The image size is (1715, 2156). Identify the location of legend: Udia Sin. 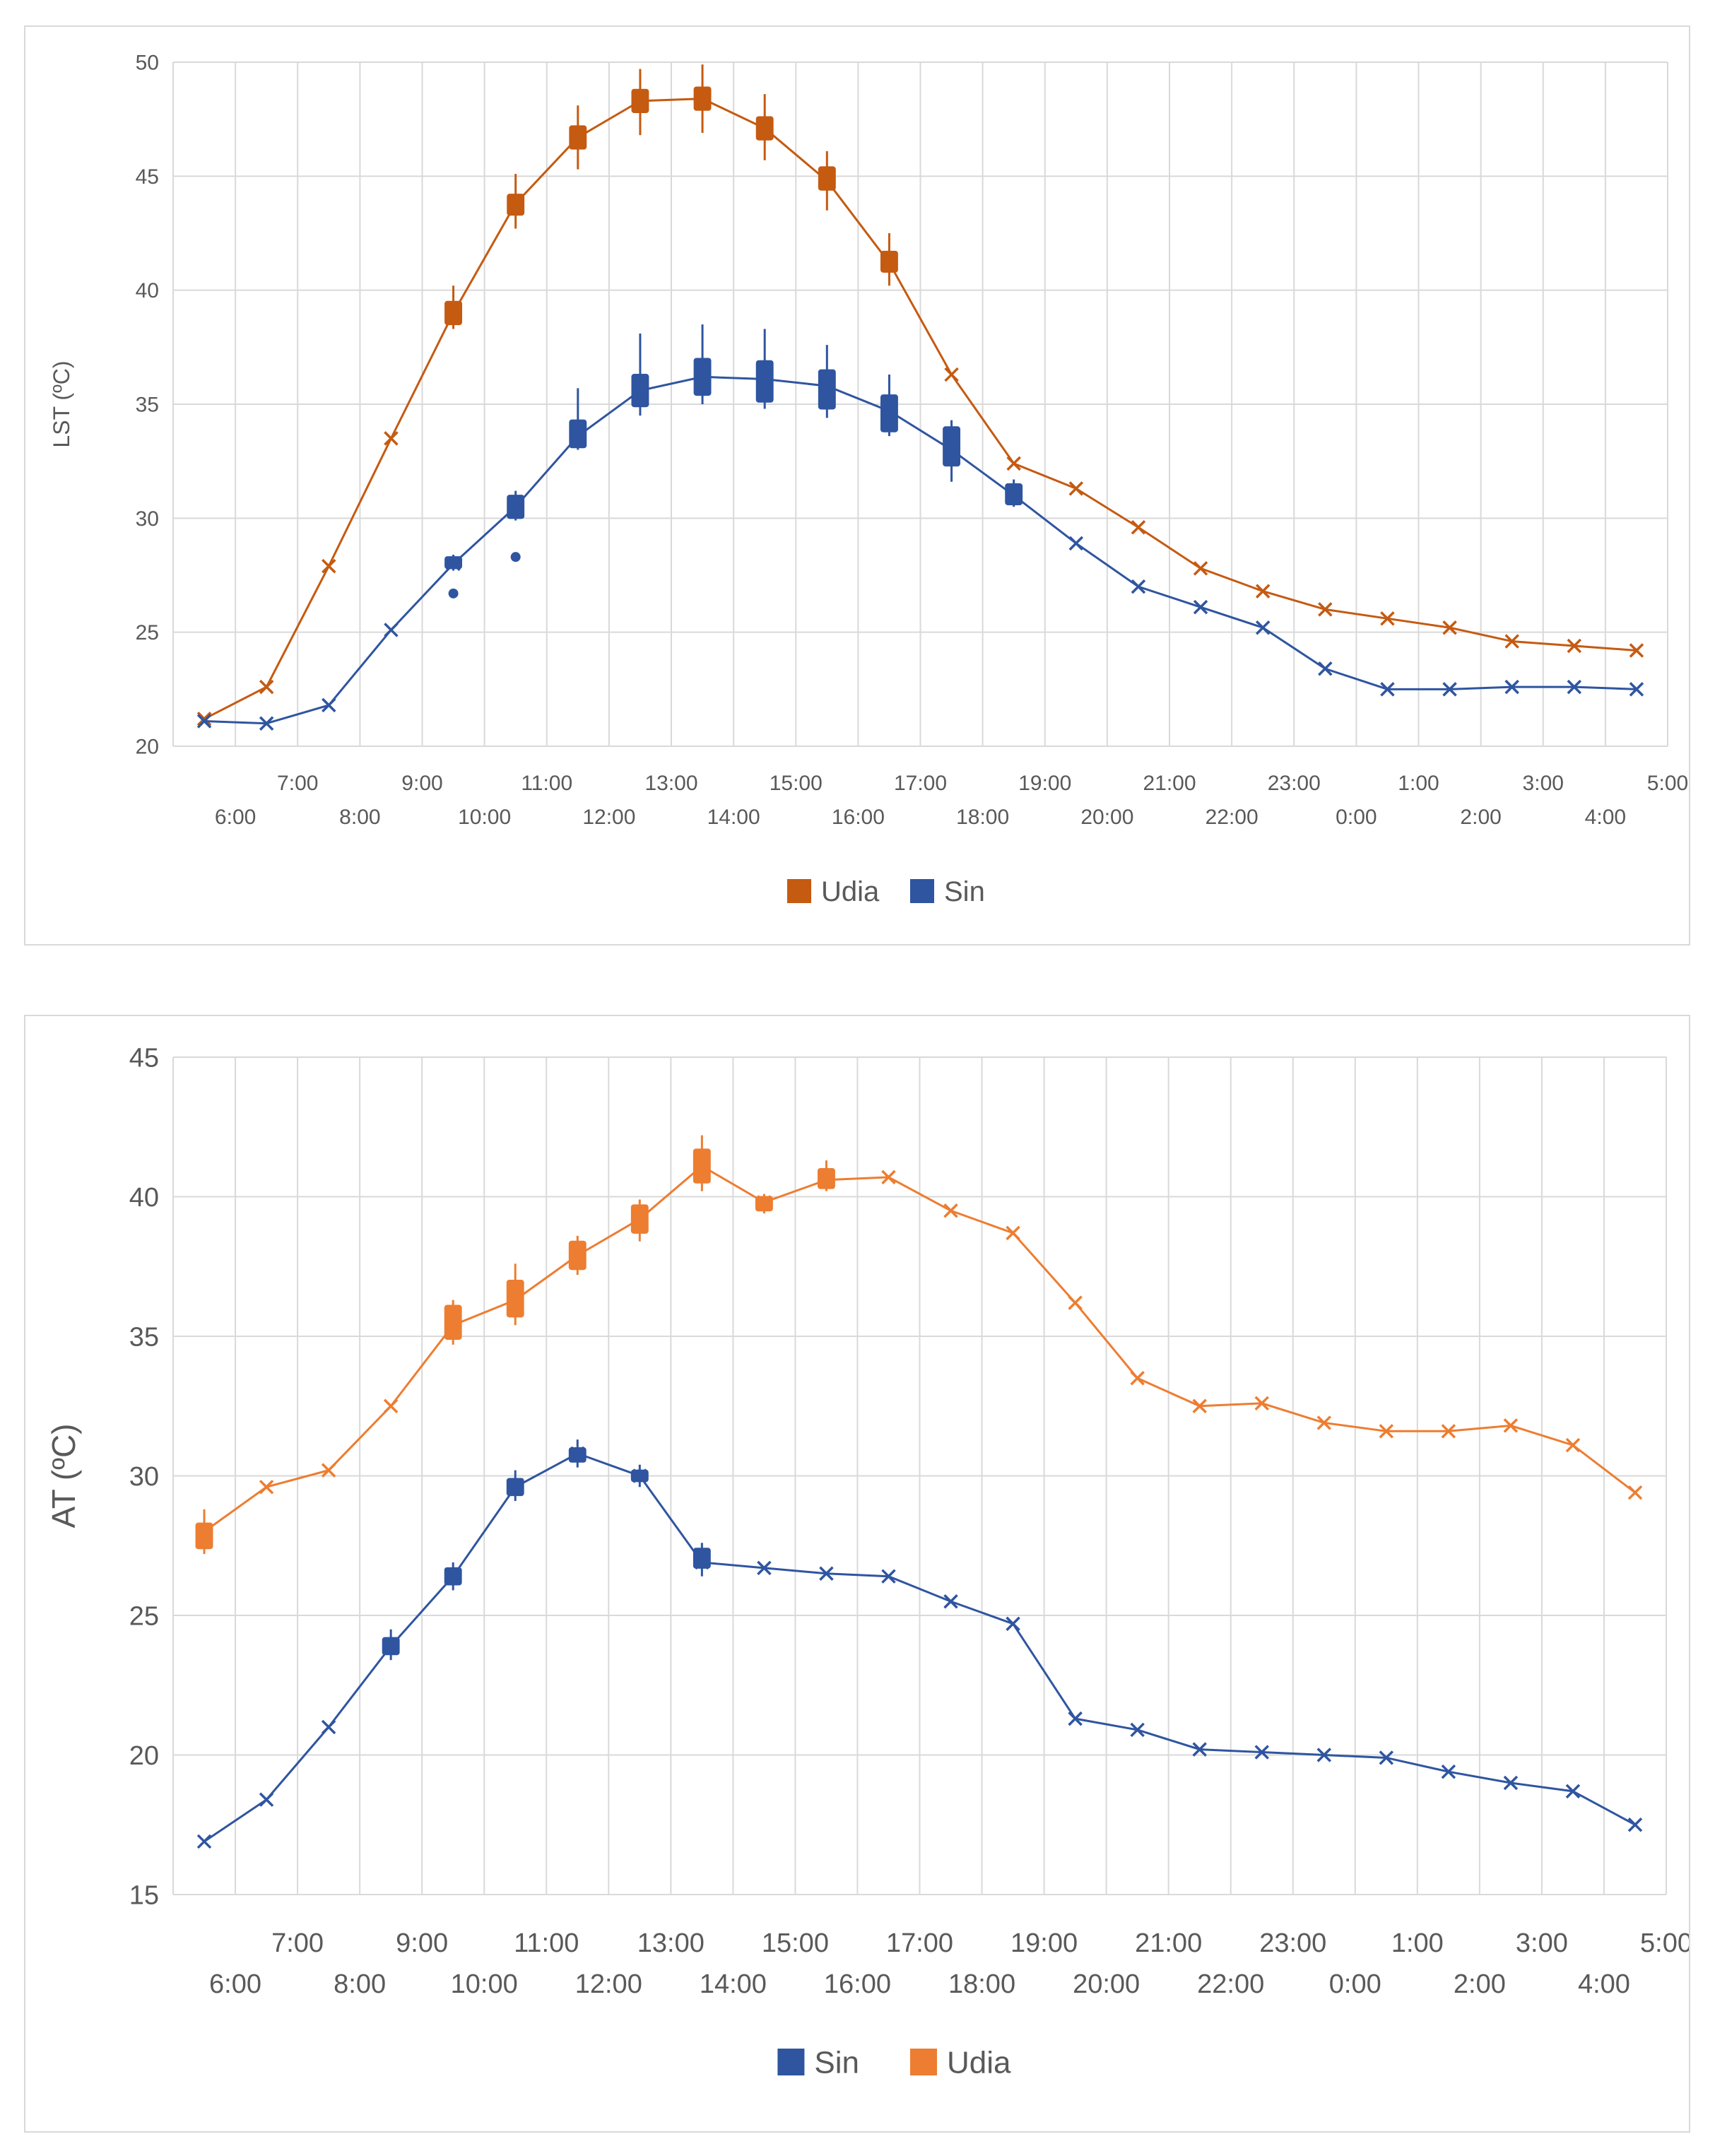
(886, 891).